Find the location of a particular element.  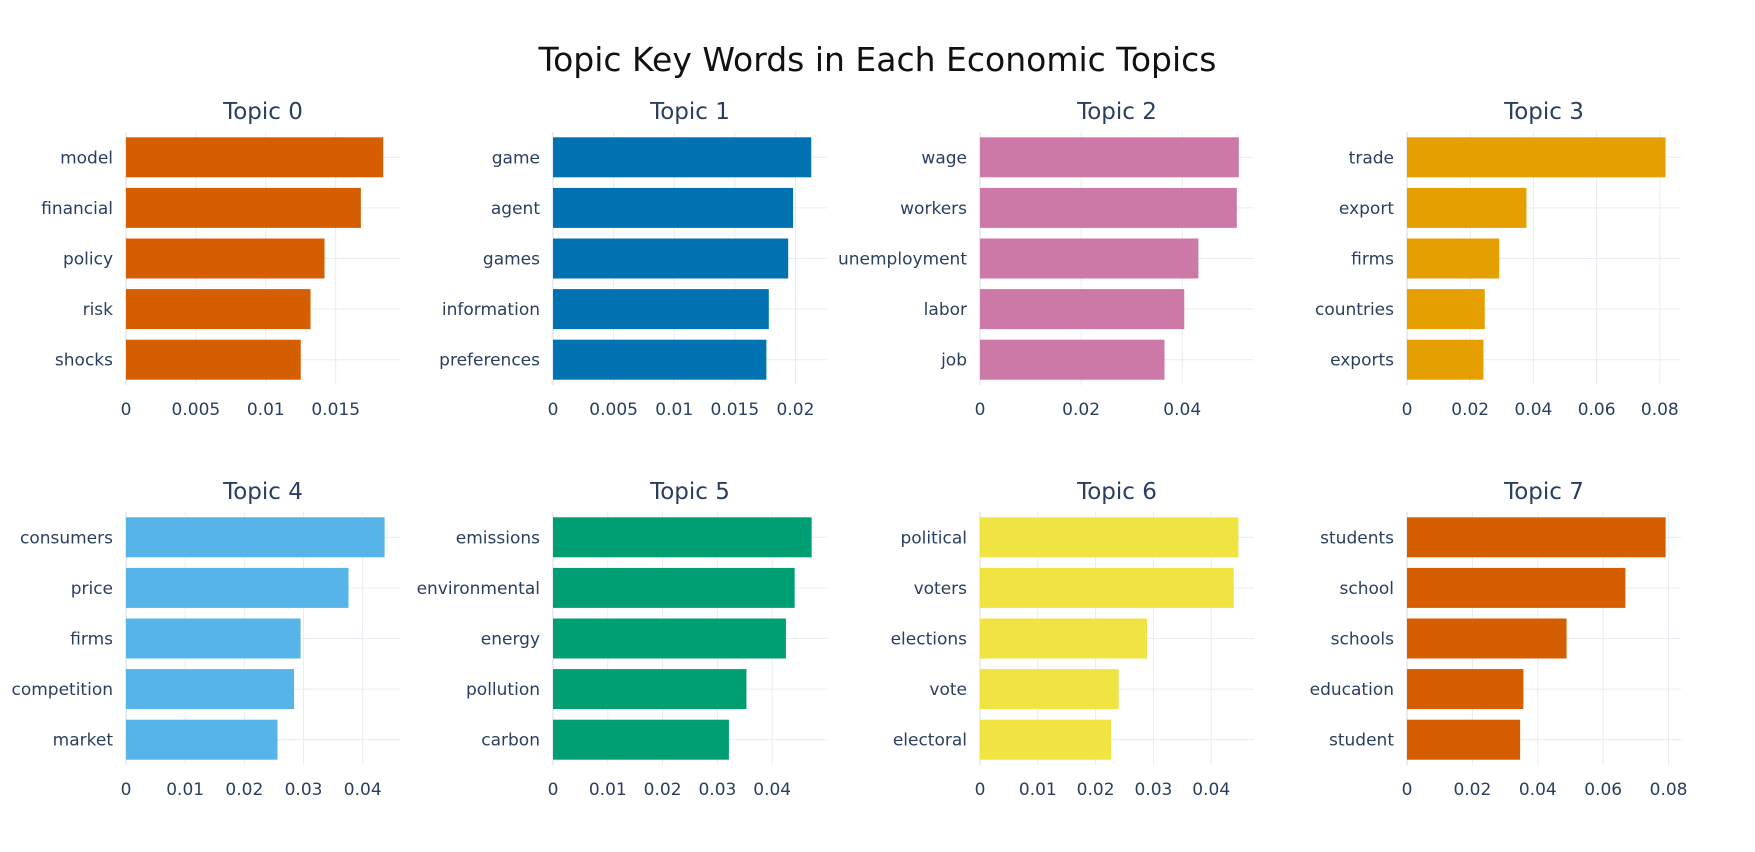

y-tick-label: game is located at coordinates (516, 158).